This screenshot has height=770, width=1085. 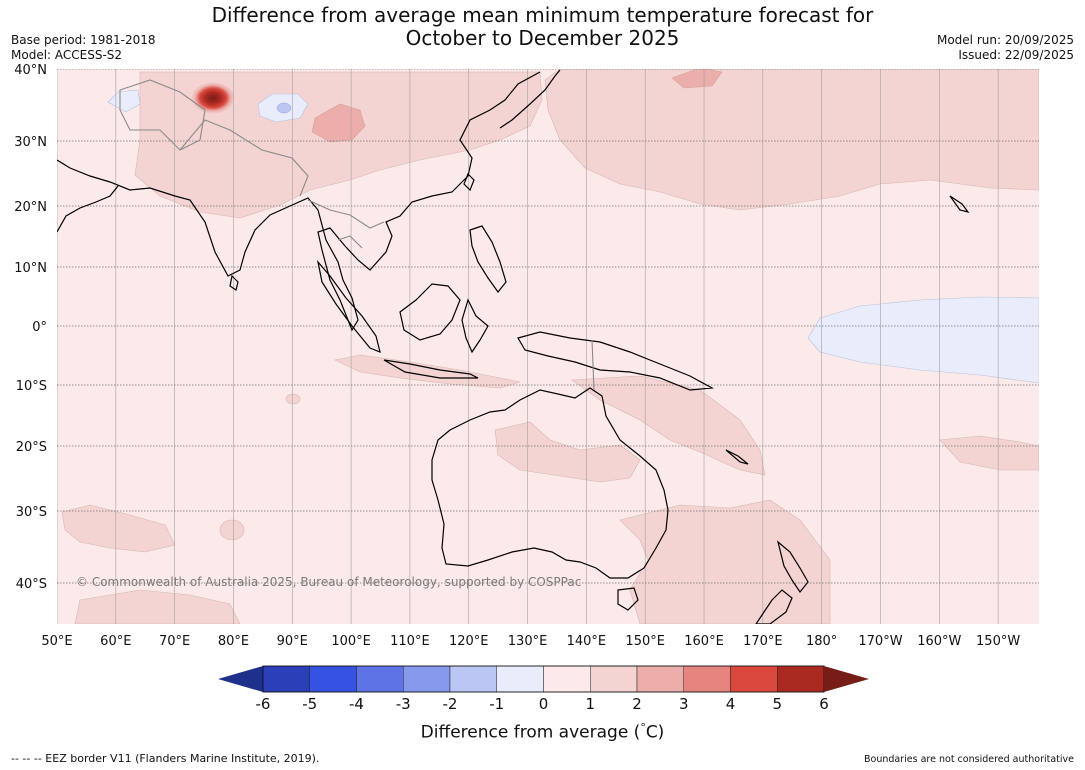 What do you see at coordinates (346, 214) in the screenshot?
I see `border-southeast-asia` at bounding box center [346, 214].